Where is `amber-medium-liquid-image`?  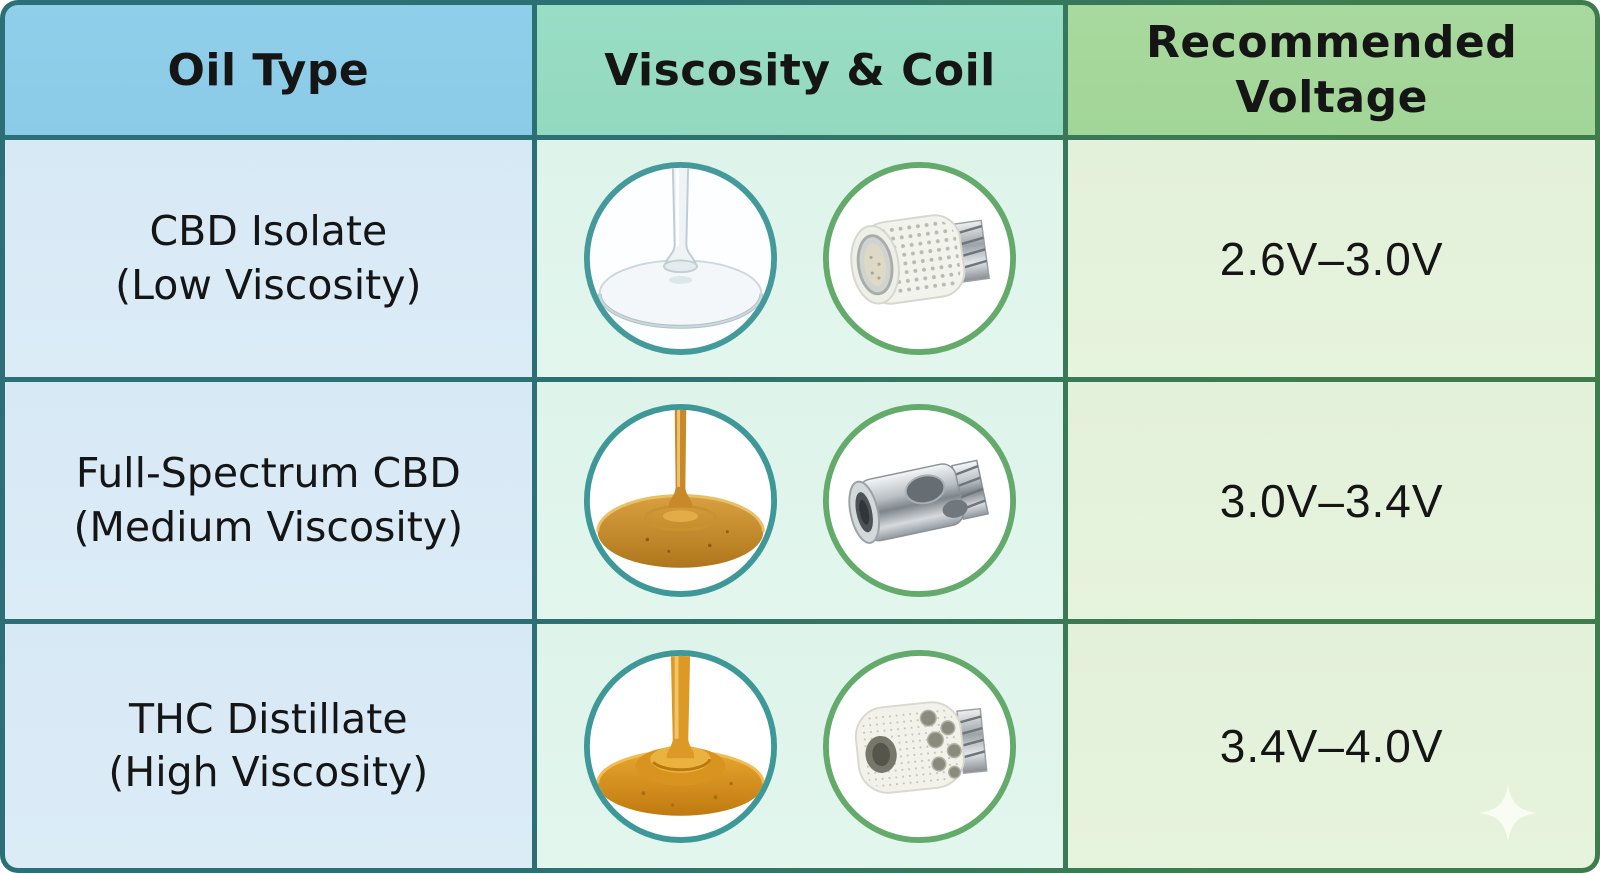 amber-medium-liquid-image is located at coordinates (680, 500).